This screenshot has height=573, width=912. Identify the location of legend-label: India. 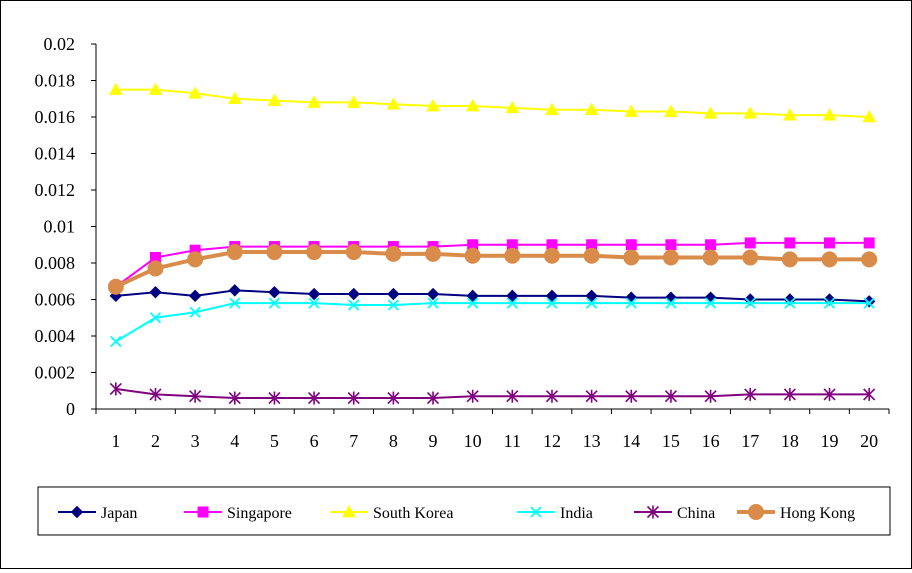
(576, 513).